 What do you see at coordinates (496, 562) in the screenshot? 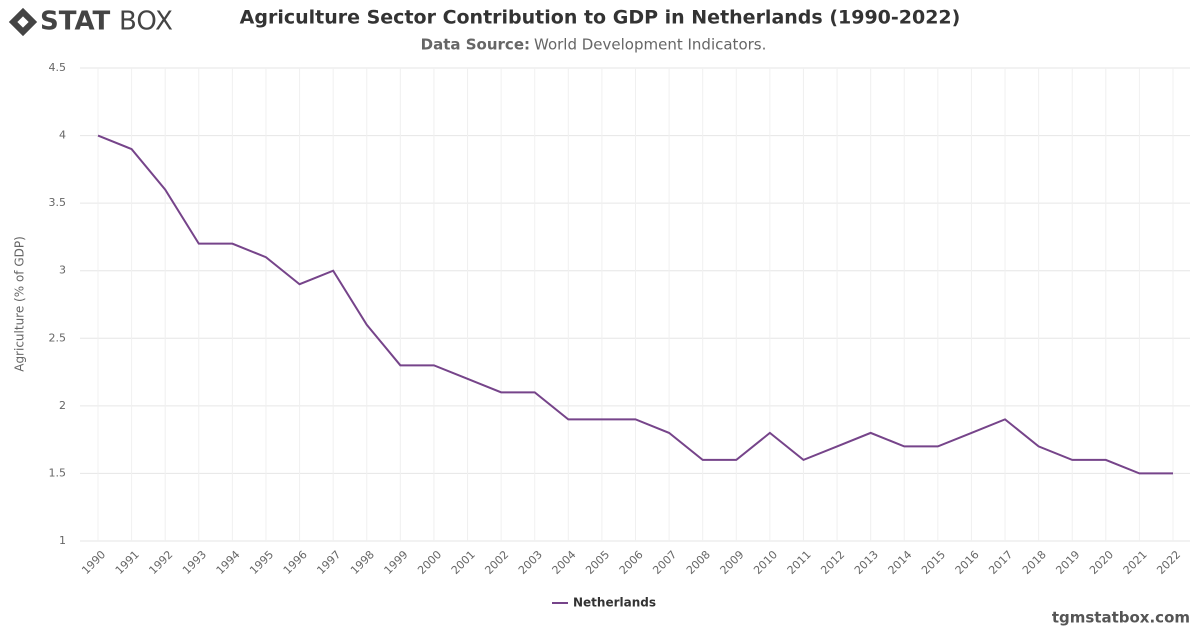
I see `x-tick-label: 2002` at bounding box center [496, 562].